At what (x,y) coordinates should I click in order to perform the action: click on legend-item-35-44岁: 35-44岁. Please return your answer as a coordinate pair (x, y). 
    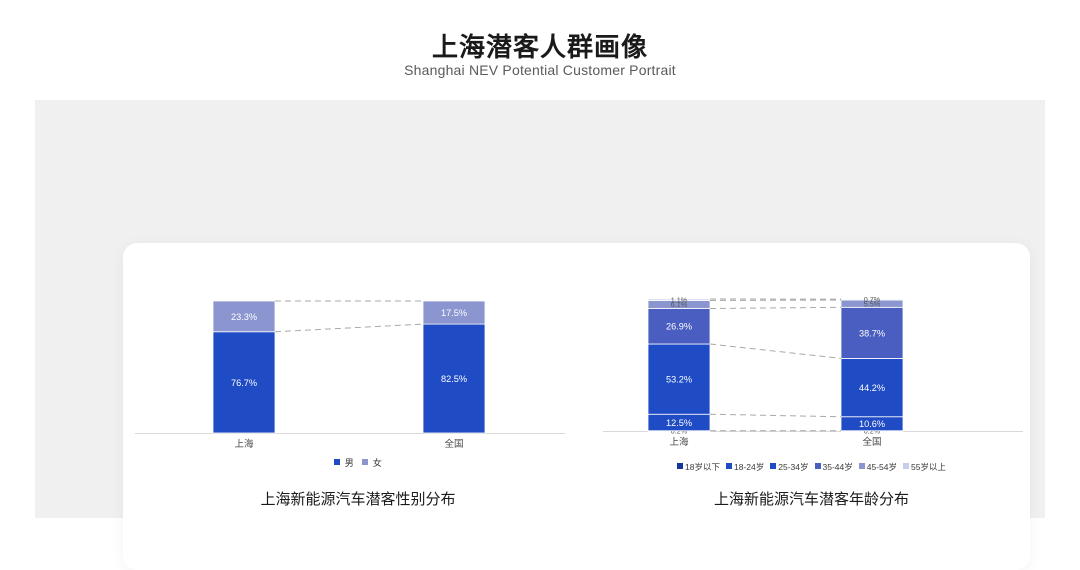
    Looking at the image, I should click on (834, 467).